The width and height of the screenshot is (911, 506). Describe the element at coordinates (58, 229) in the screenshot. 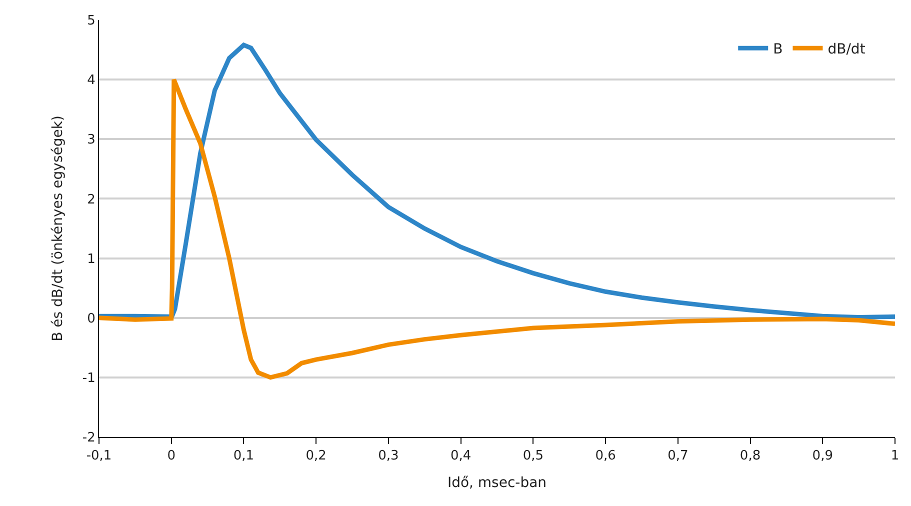

I see `y-axis-title: B és dB/dt (önkényes egységek)` at that location.